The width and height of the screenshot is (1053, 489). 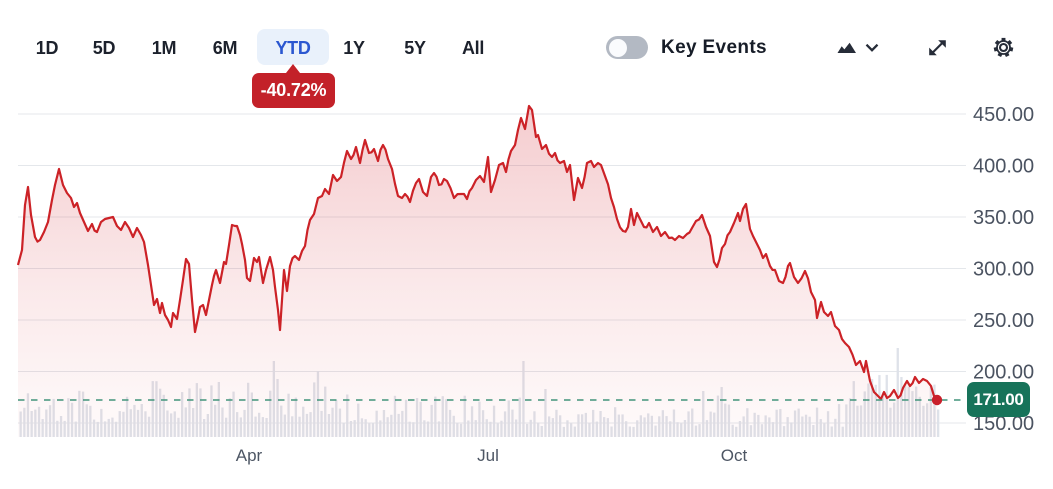 I want to click on svg-text: Apr, so click(x=249, y=455).